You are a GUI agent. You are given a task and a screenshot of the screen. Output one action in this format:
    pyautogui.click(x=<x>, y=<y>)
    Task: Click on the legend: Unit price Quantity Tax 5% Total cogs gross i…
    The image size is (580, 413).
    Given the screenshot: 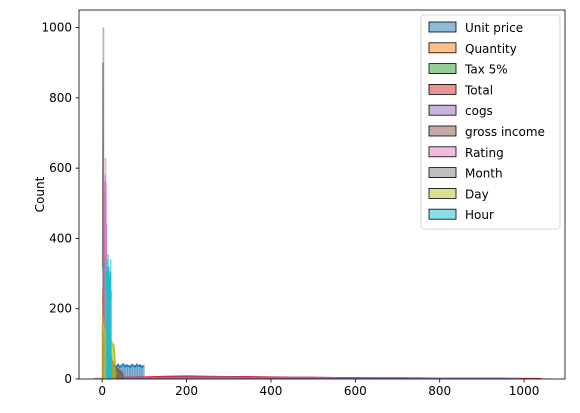 What is the action you would take?
    pyautogui.click(x=490, y=122)
    